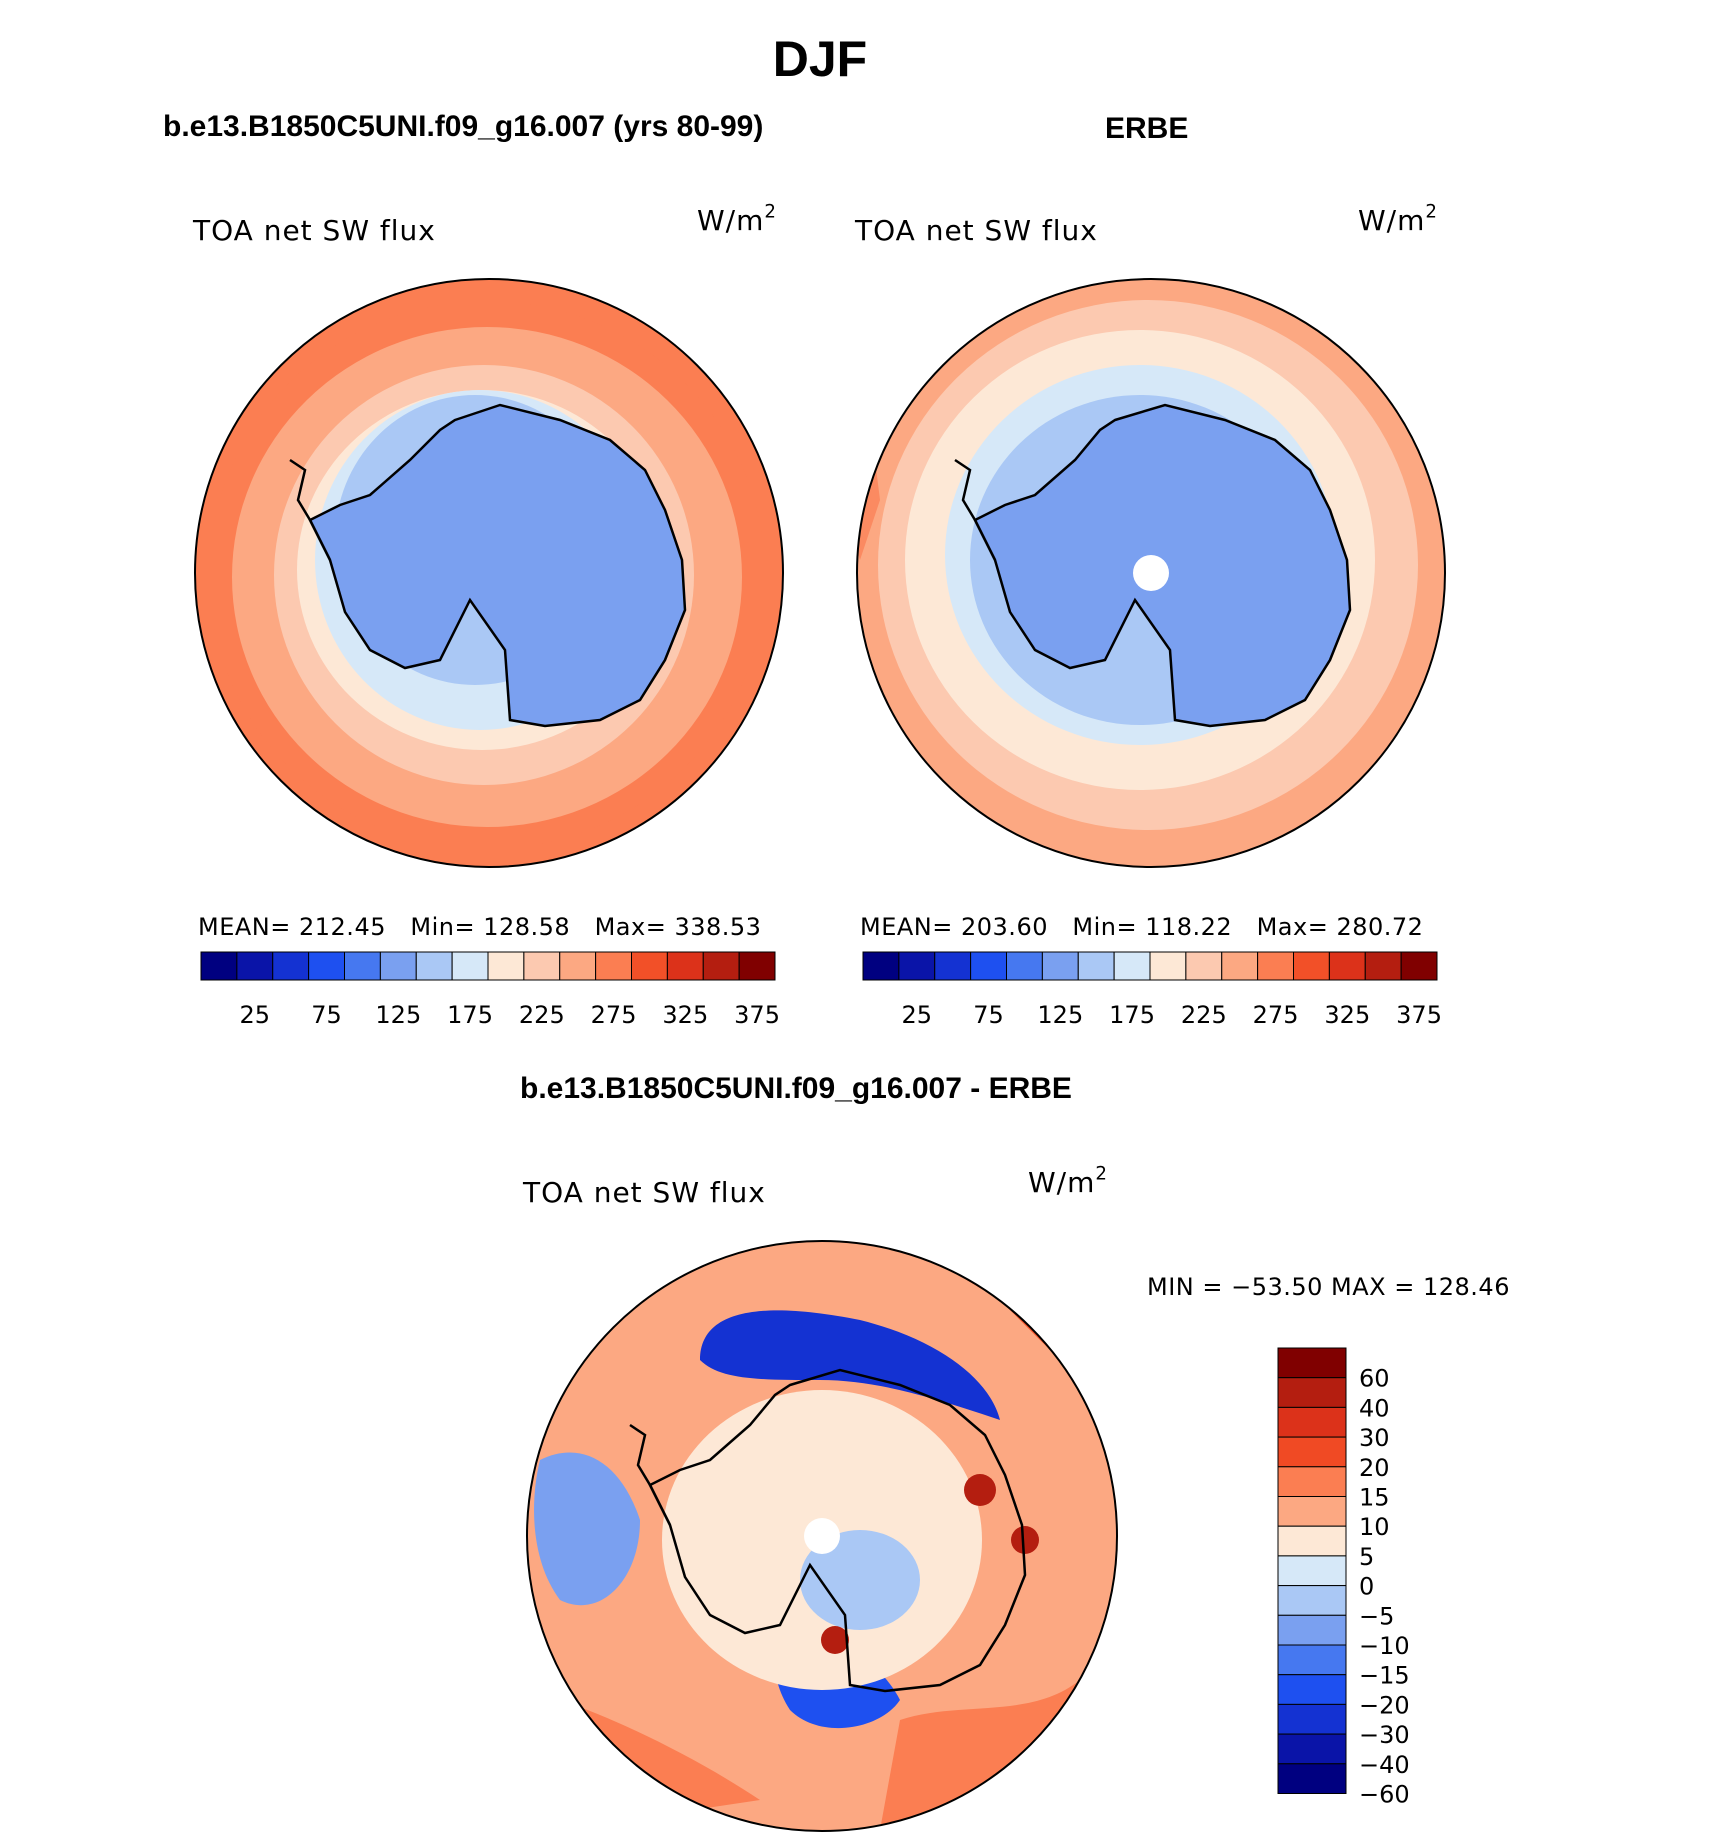 Image resolution: width=1710 pixels, height=1847 pixels. Describe the element at coordinates (1374, 1408) in the screenshot. I see `colorbar-tick-label: 40` at that location.